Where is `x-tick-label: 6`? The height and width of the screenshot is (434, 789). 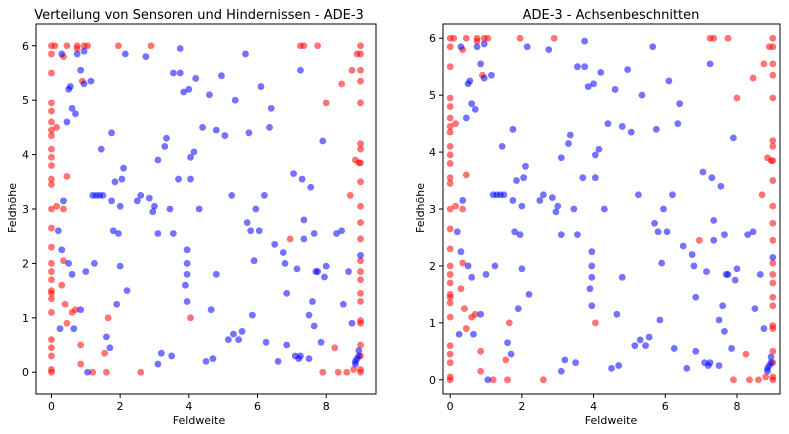
x-tick-label: 6 is located at coordinates (665, 406).